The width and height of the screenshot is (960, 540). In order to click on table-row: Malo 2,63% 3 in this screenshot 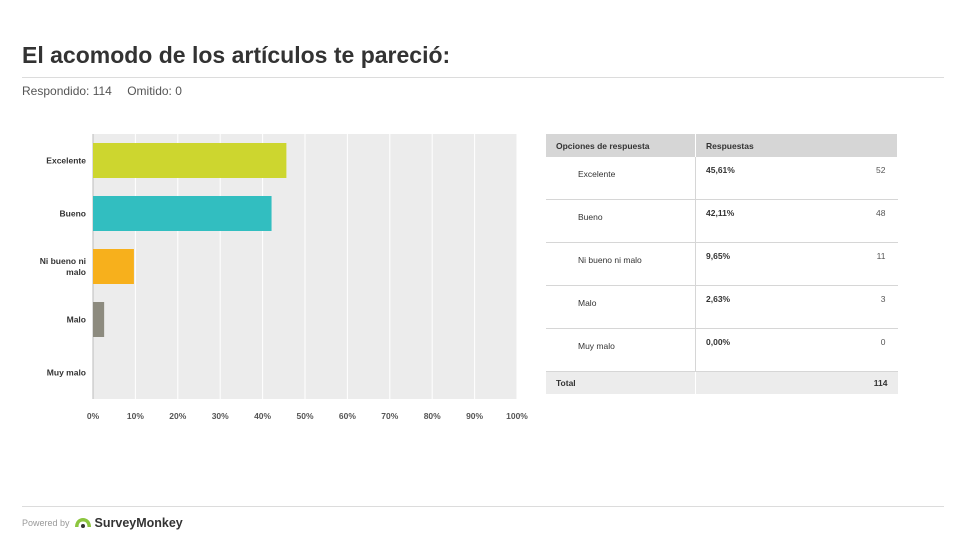, I will do `click(722, 307)`.